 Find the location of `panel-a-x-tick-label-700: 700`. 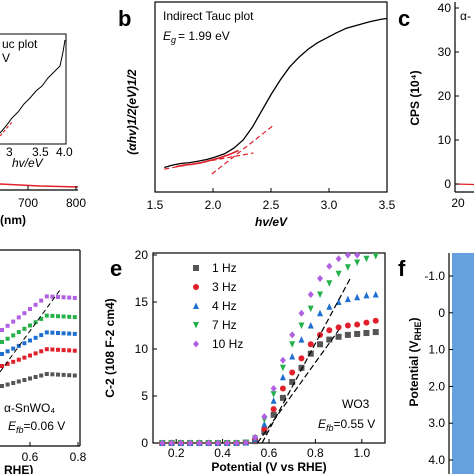

panel-a-x-tick-label-700: 700 is located at coordinates (28, 203).